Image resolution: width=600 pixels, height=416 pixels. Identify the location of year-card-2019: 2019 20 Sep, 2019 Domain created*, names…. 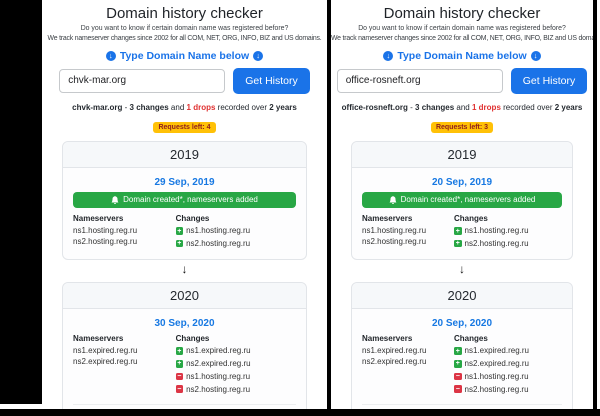
(462, 200).